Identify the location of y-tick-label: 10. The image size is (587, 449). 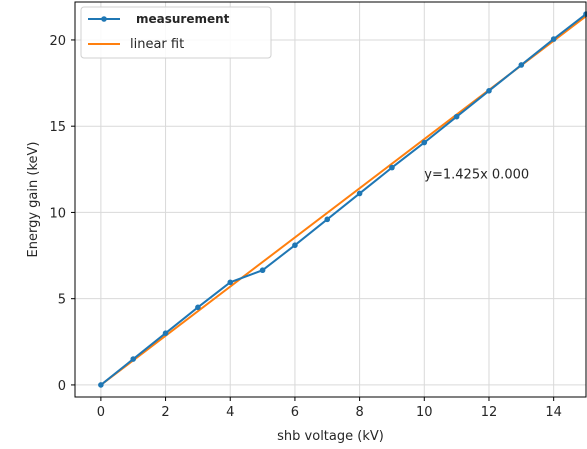
(57, 213).